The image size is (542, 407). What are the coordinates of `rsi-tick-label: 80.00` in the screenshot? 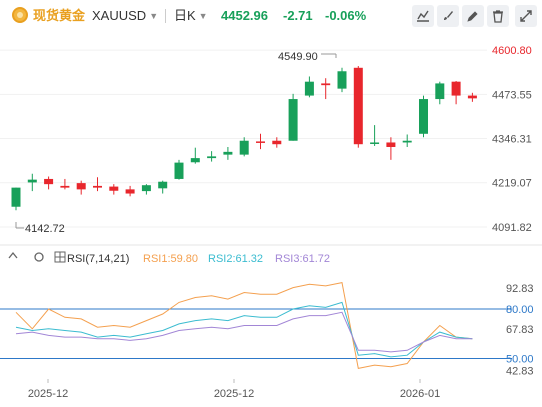 It's located at (520, 310).